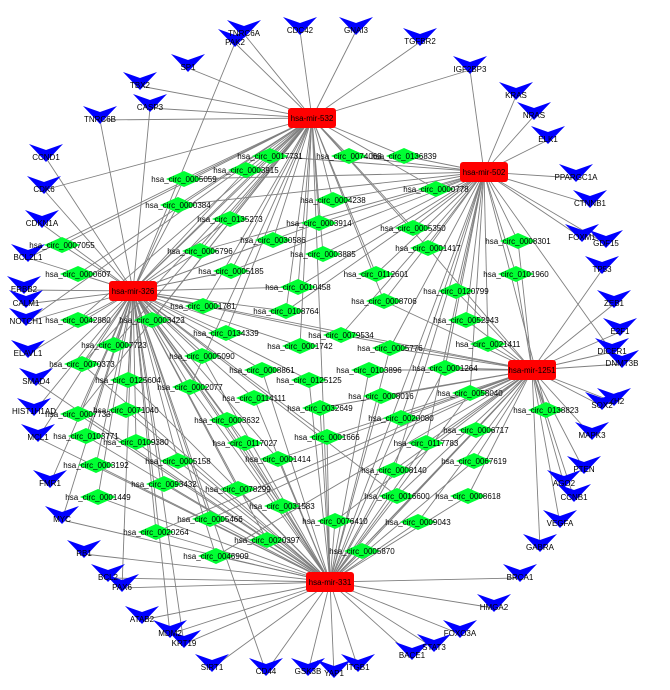 The height and width of the screenshot is (690, 670). I want to click on circrna-node: hsa_circ_0003914, so click(319, 223).